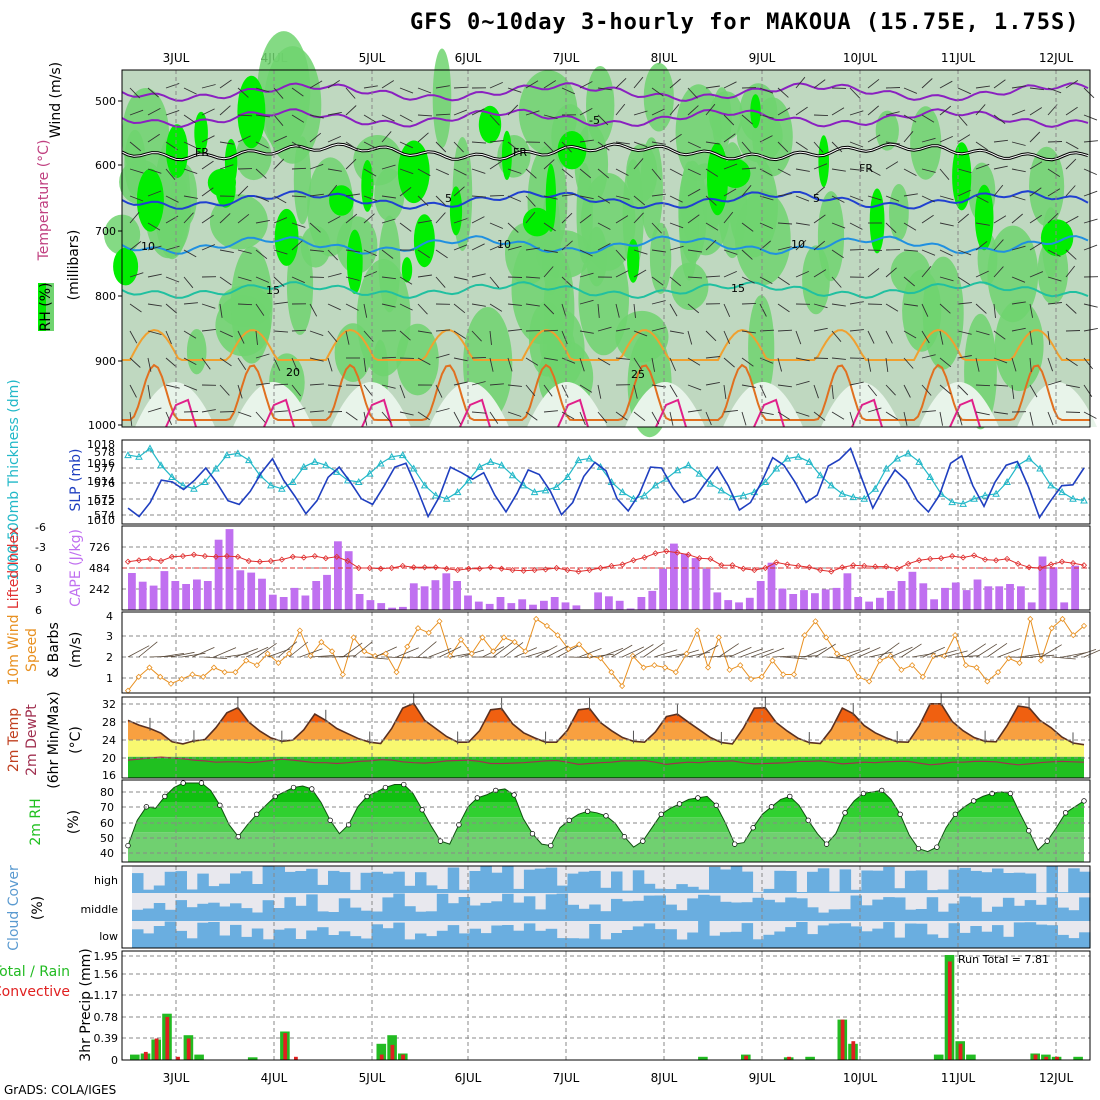 The width and height of the screenshot is (1100, 1100). I want to click on contour-label-11: 20, so click(293, 372).